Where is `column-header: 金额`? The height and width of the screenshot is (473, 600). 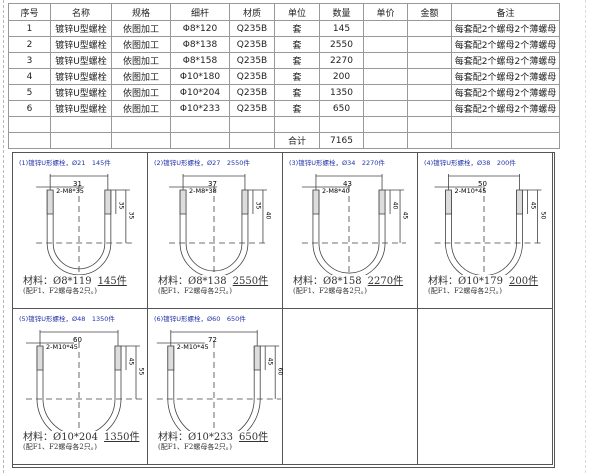 column-header: 金额 is located at coordinates (429, 12).